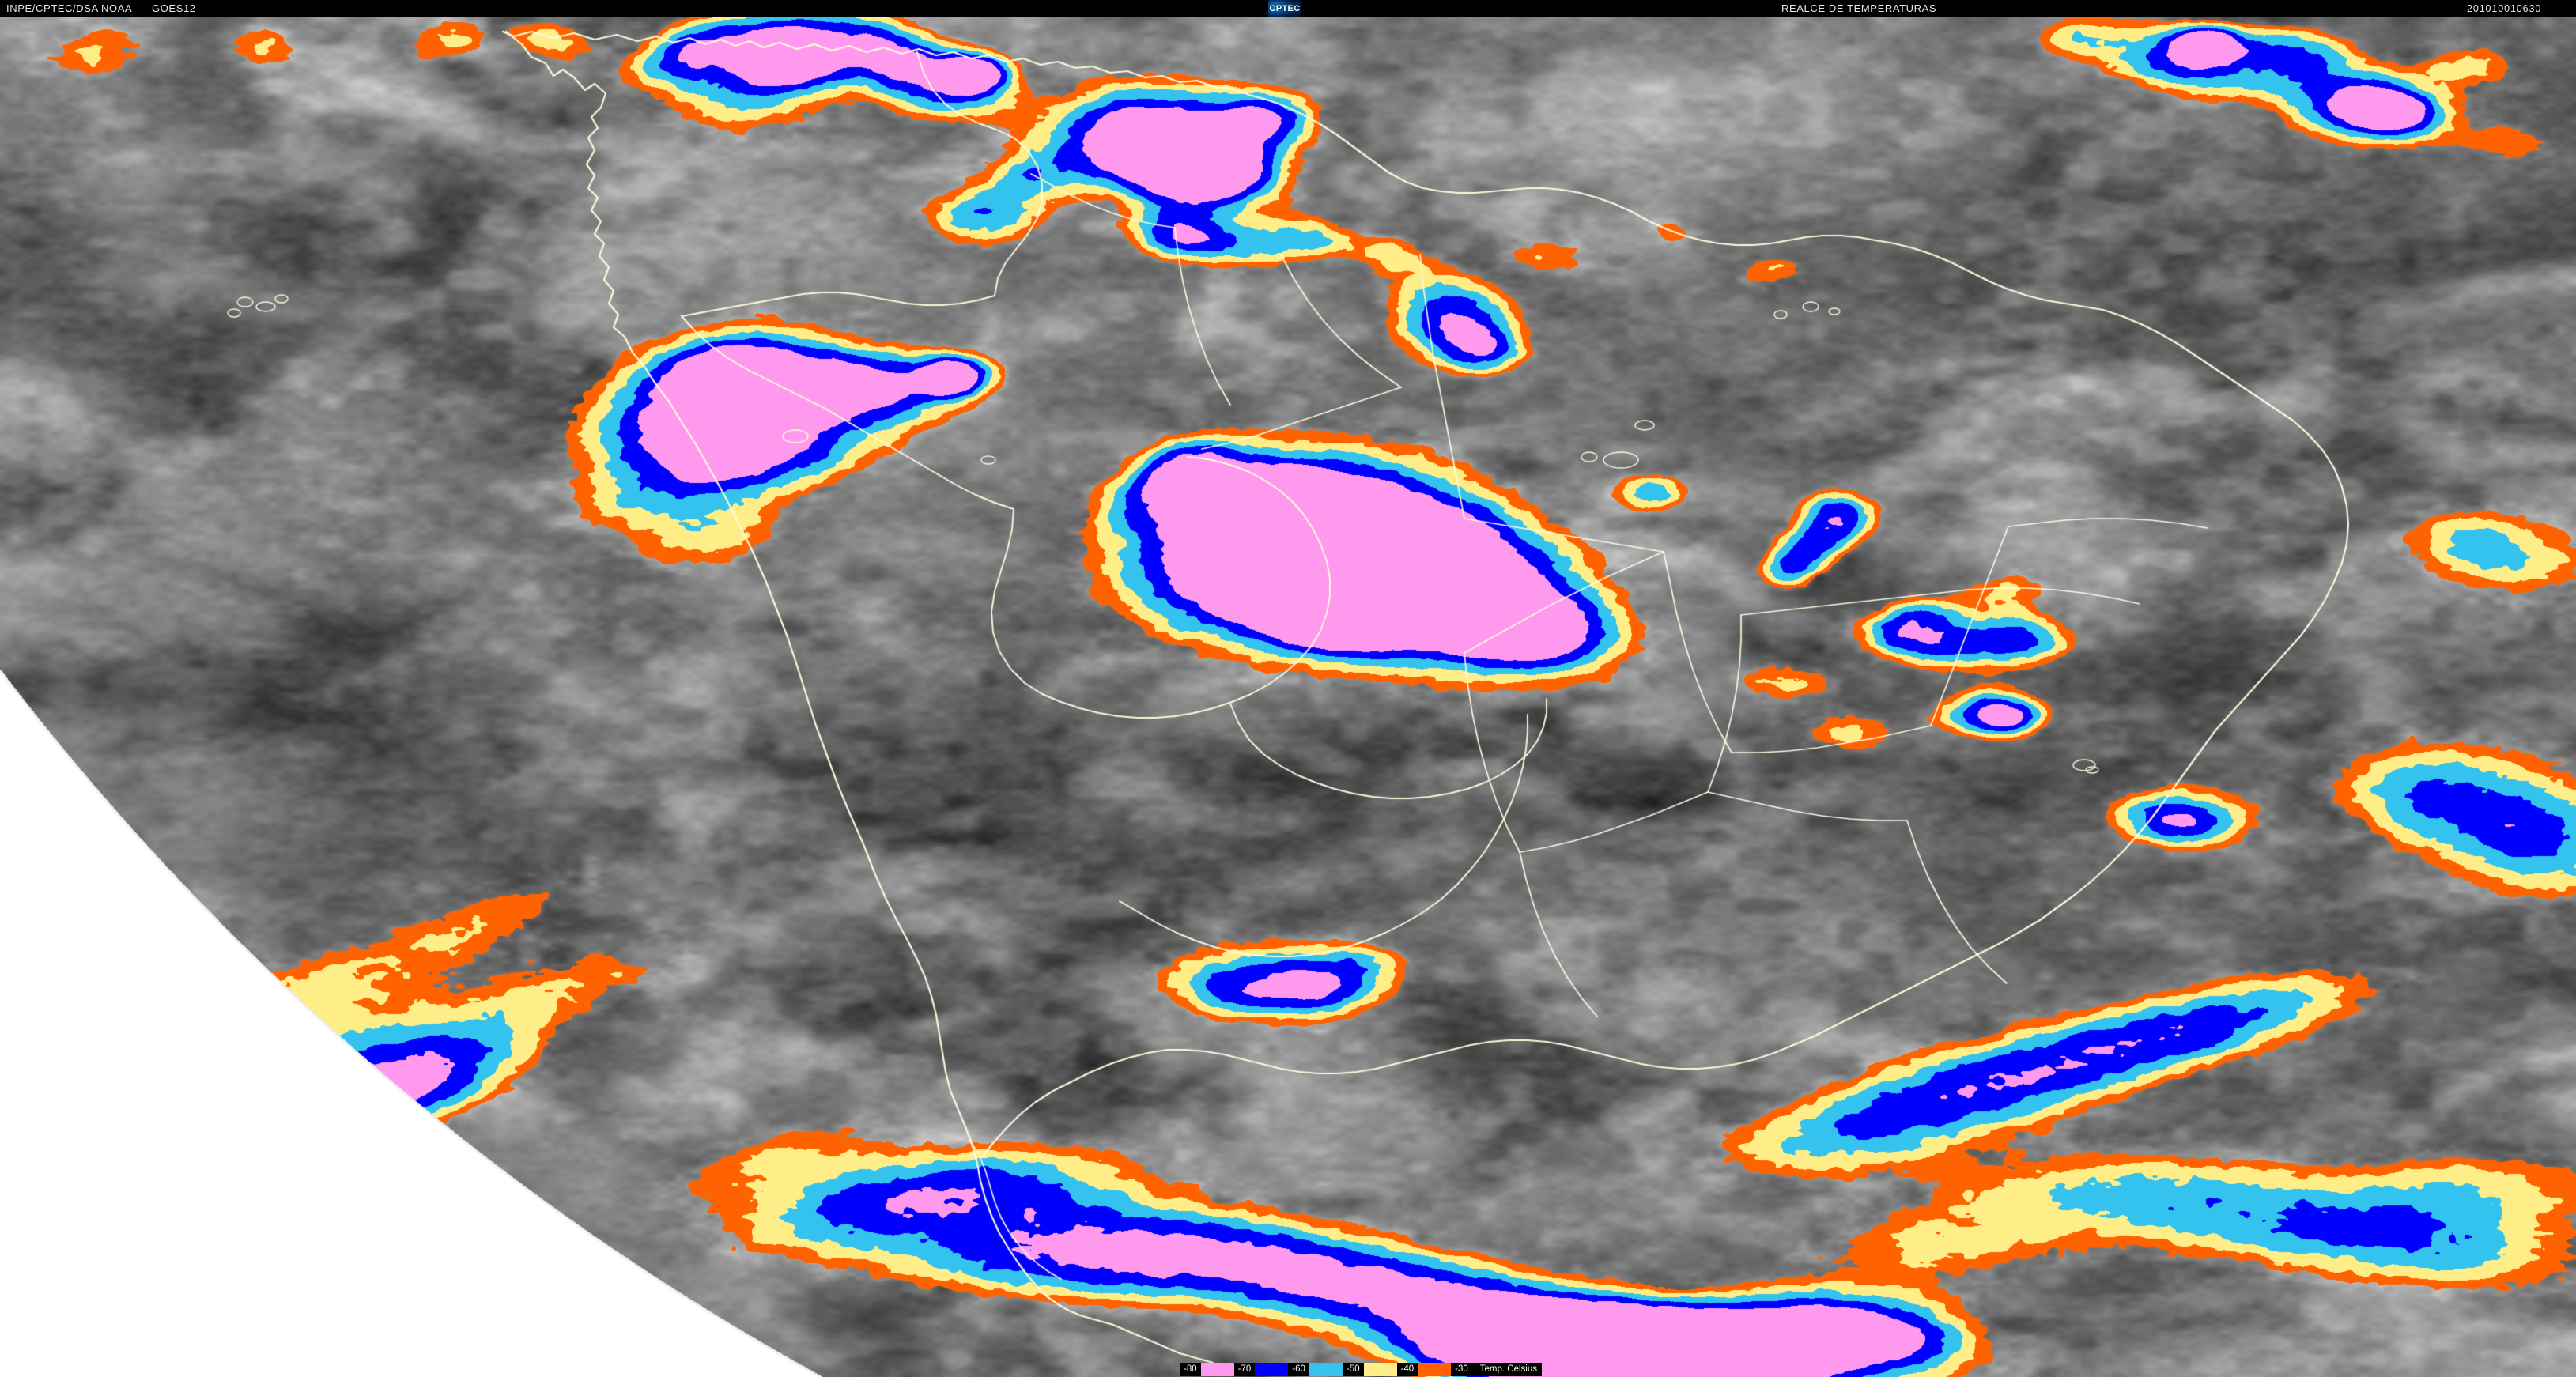 The width and height of the screenshot is (2576, 1377). Describe the element at coordinates (1190, 1369) in the screenshot. I see `legend-label-minus80: -80` at that location.